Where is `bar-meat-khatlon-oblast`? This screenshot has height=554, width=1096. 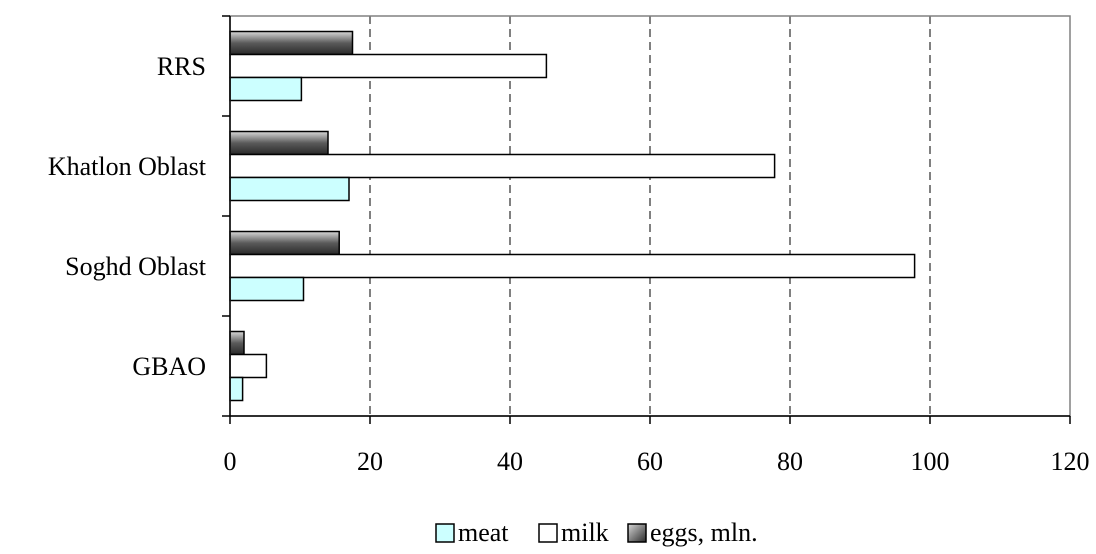
bar-meat-khatlon-oblast is located at coordinates (289, 189).